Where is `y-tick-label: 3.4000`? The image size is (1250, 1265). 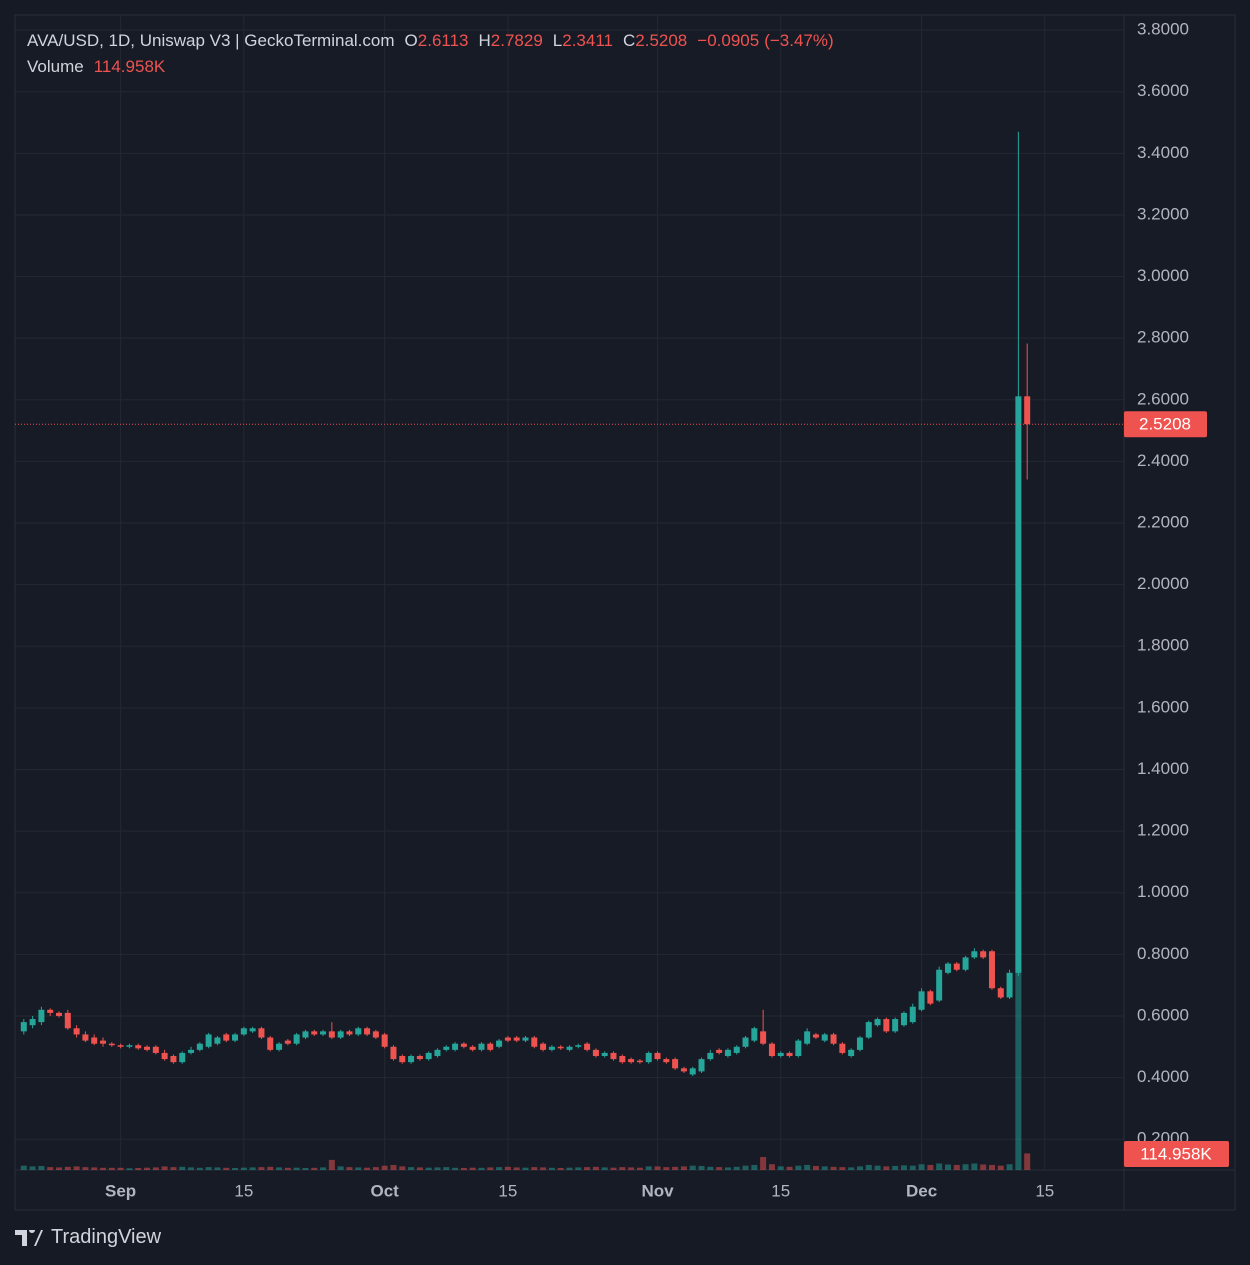
y-tick-label: 3.4000 is located at coordinates (1163, 152).